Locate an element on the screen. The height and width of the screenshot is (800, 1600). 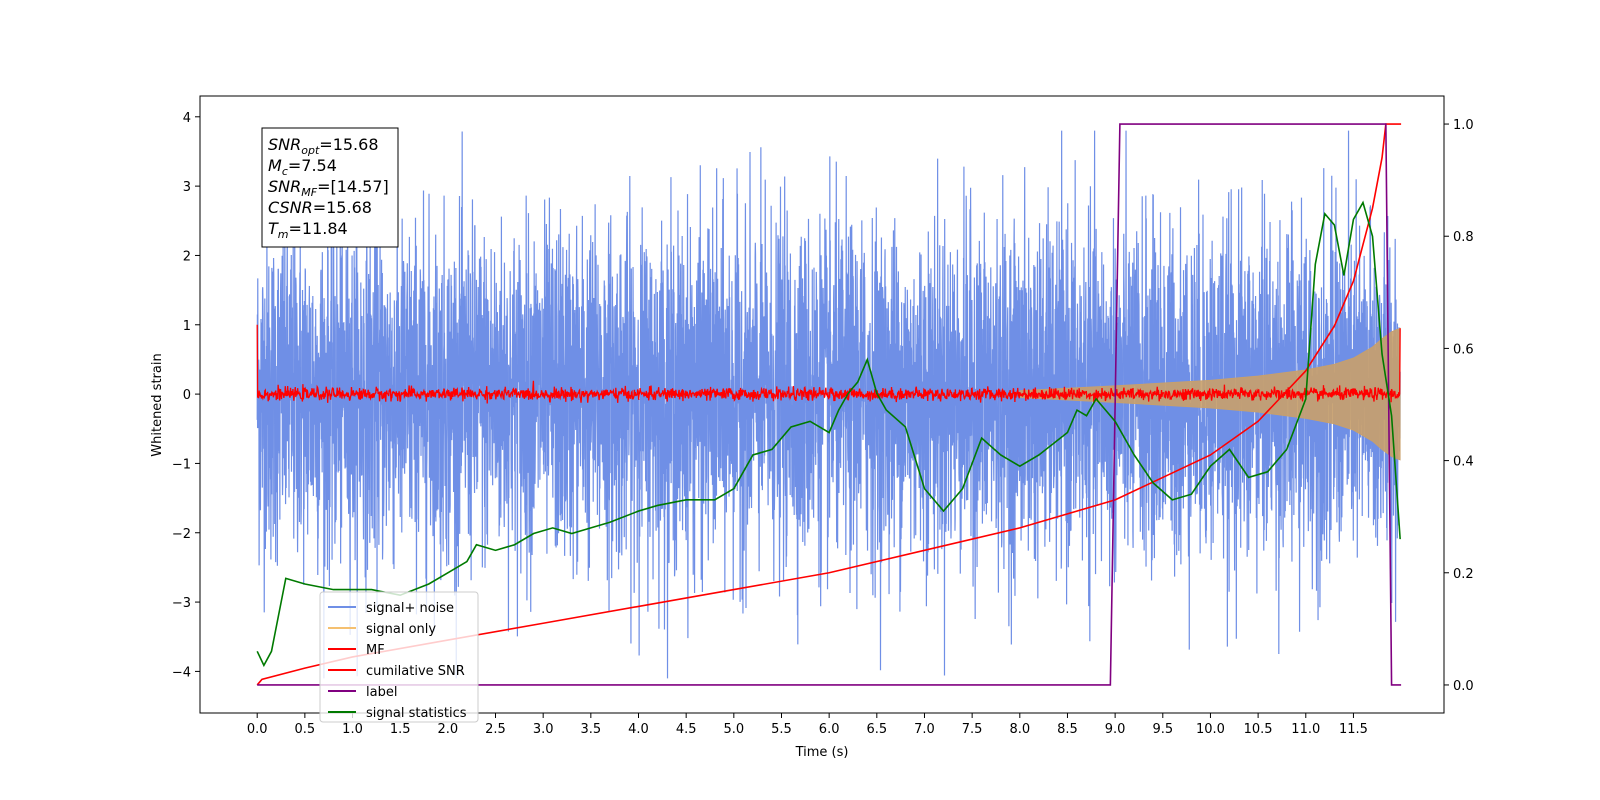
x-tick-label: 10.5 is located at coordinates (1258, 729).